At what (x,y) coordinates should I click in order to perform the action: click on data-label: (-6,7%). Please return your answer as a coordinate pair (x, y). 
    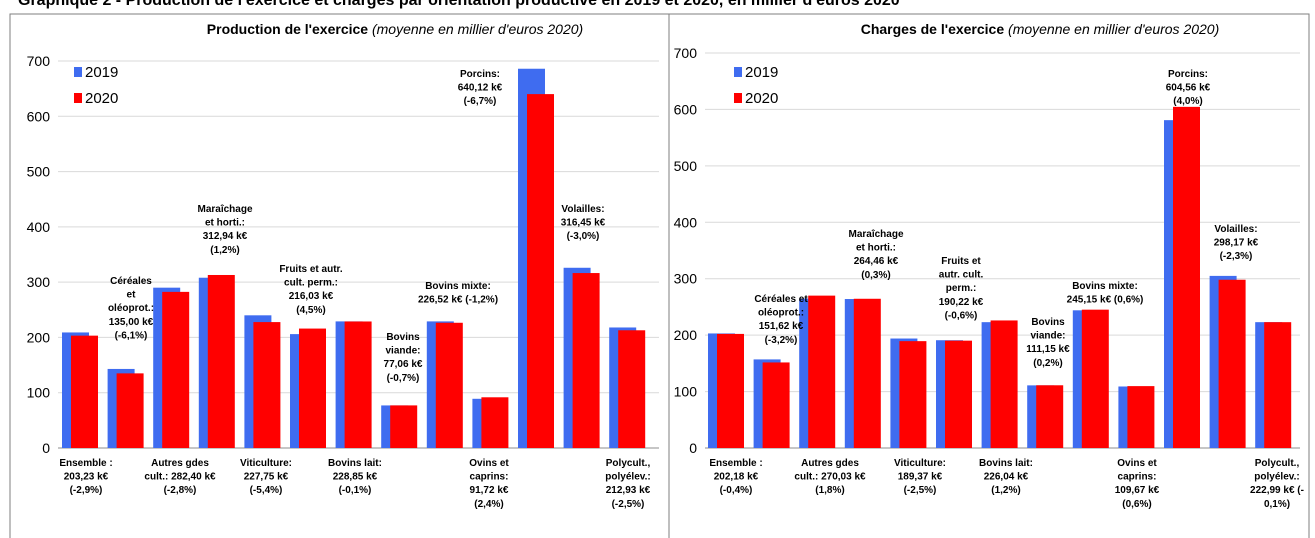
    Looking at the image, I should click on (480, 101).